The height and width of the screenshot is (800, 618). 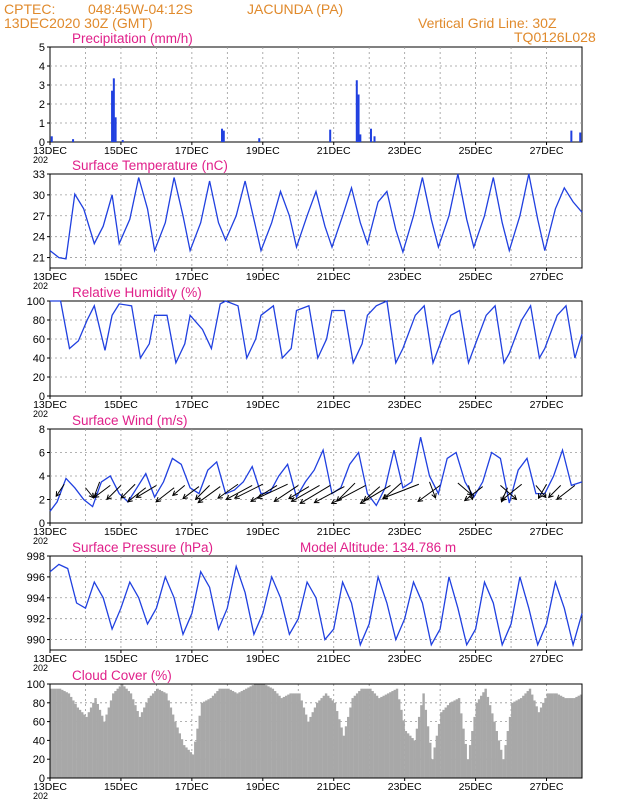 What do you see at coordinates (192, 277) in the screenshot?
I see `x-tick-label: 17DEC` at bounding box center [192, 277].